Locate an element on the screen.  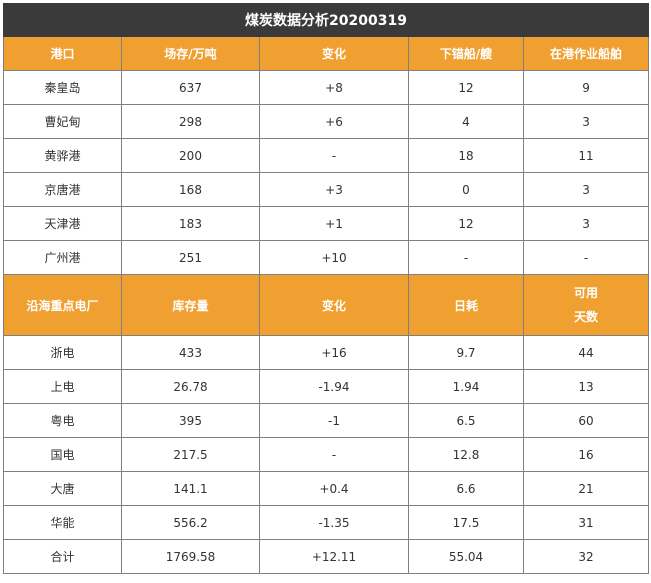
row-name-cell: 上电 is located at coordinates (62, 386).